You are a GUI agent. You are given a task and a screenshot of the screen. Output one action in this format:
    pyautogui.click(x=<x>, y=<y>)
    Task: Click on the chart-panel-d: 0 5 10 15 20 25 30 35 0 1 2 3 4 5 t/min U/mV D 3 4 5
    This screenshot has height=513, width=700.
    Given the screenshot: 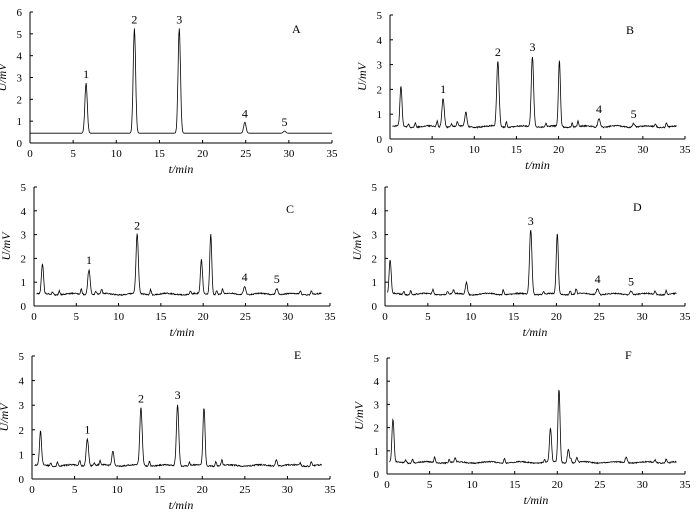 What is the action you would take?
    pyautogui.click(x=520, y=260)
    